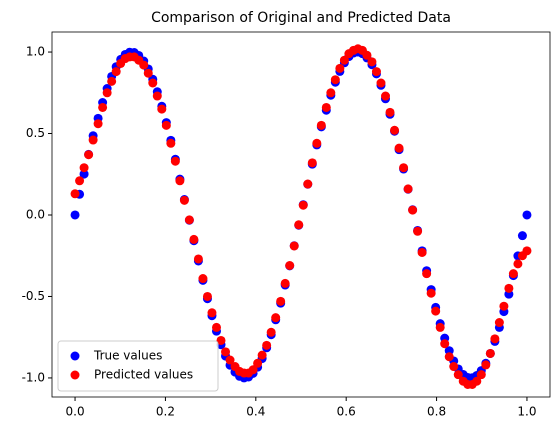 The width and height of the screenshot is (559, 435). Describe the element at coordinates (165, 412) in the screenshot. I see `x-tick-label: 0.2` at that location.